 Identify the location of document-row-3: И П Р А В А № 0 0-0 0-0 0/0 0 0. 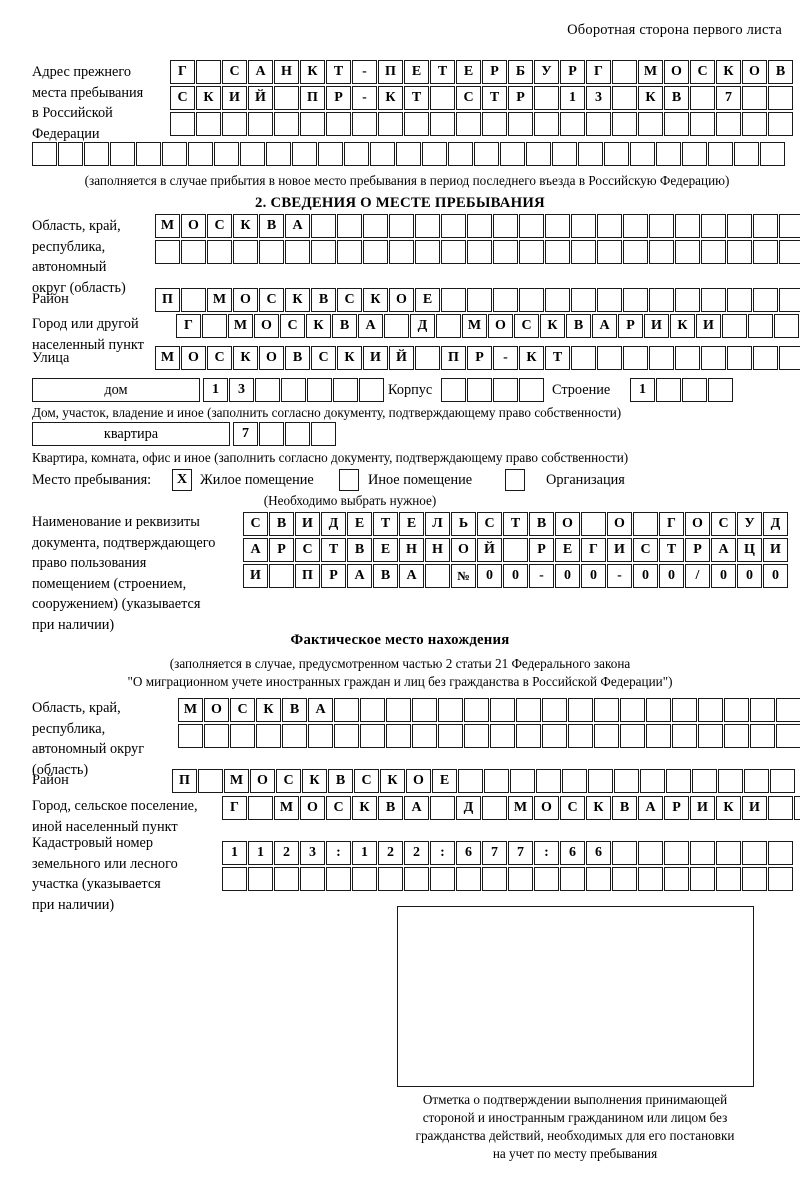
(516, 576).